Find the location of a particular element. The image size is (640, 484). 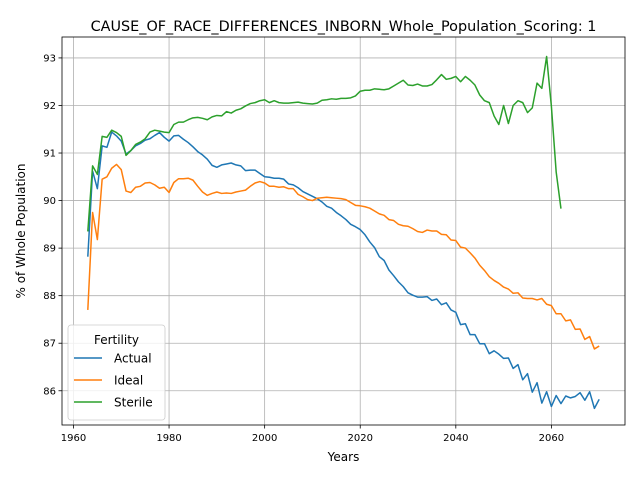

x-axis-label: Years is located at coordinates (343, 457).